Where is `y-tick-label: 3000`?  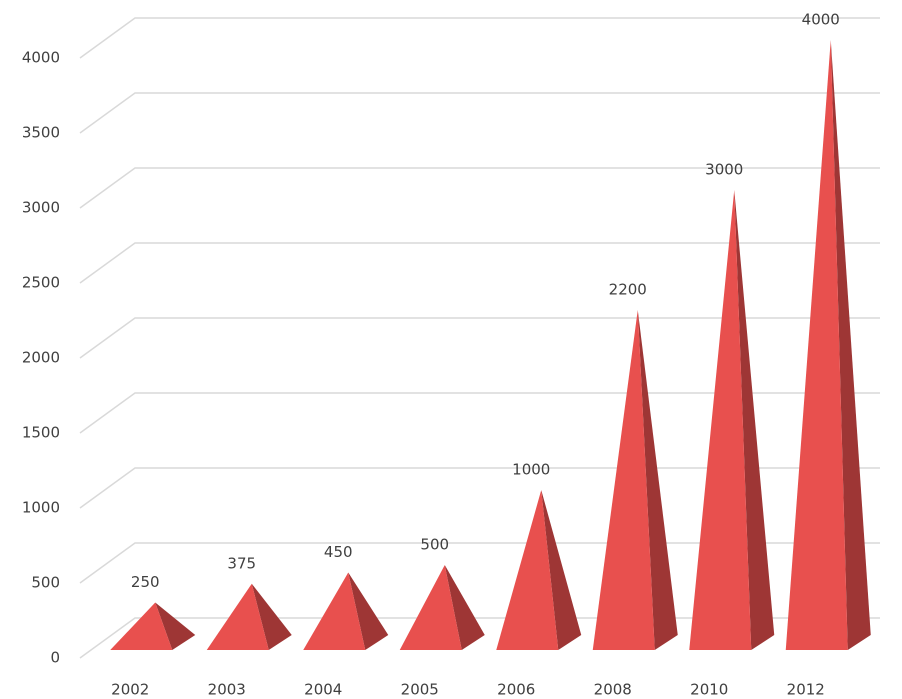
y-tick-label: 3000 is located at coordinates (41, 208).